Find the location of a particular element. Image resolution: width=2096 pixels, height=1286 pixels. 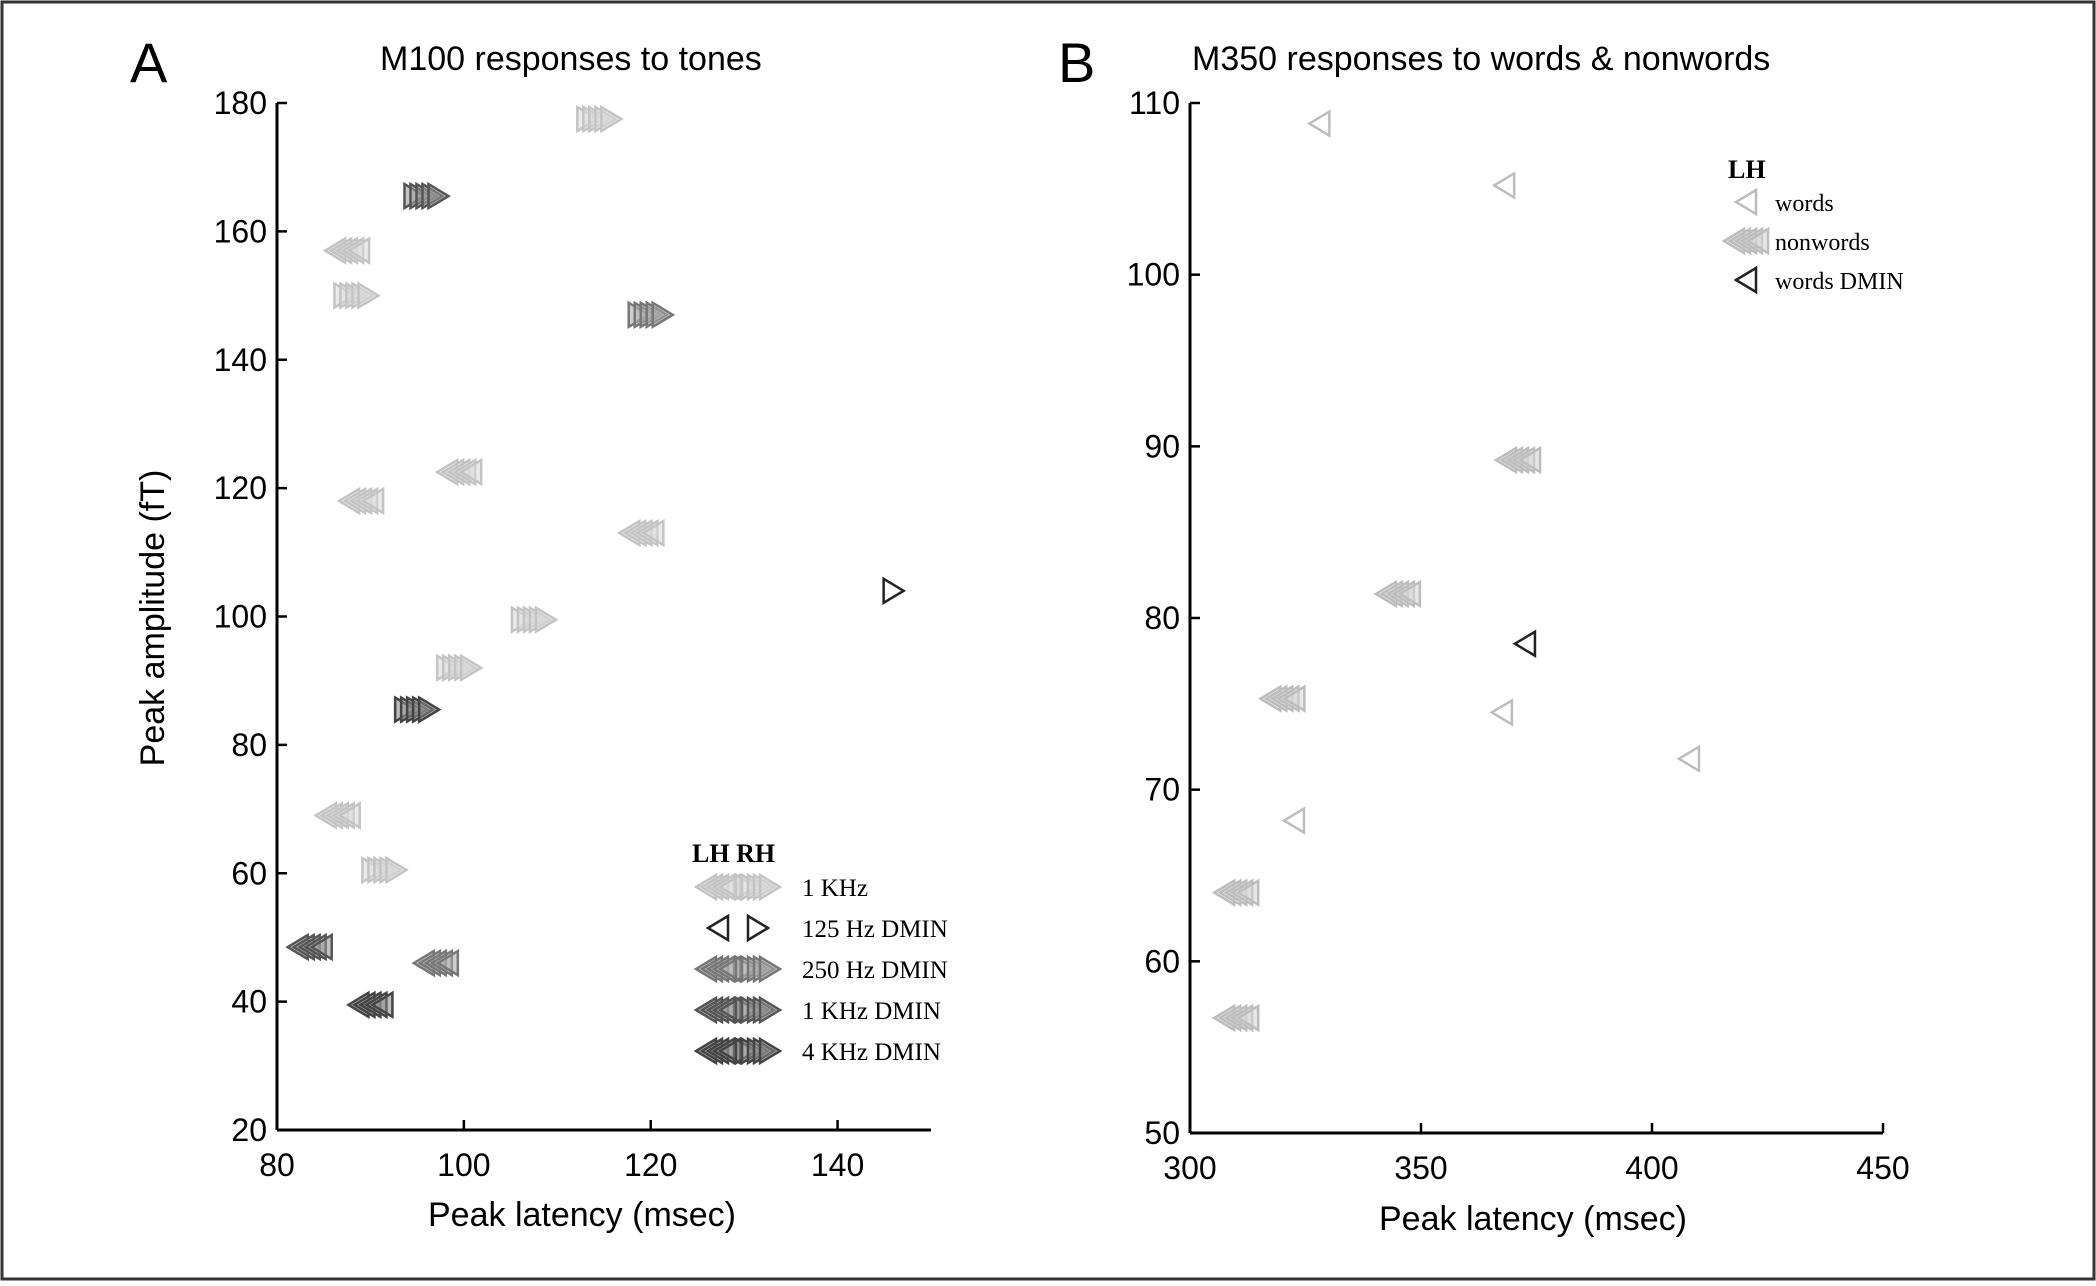

legend-item: 1 KHz DMIN is located at coordinates (817, 1010).